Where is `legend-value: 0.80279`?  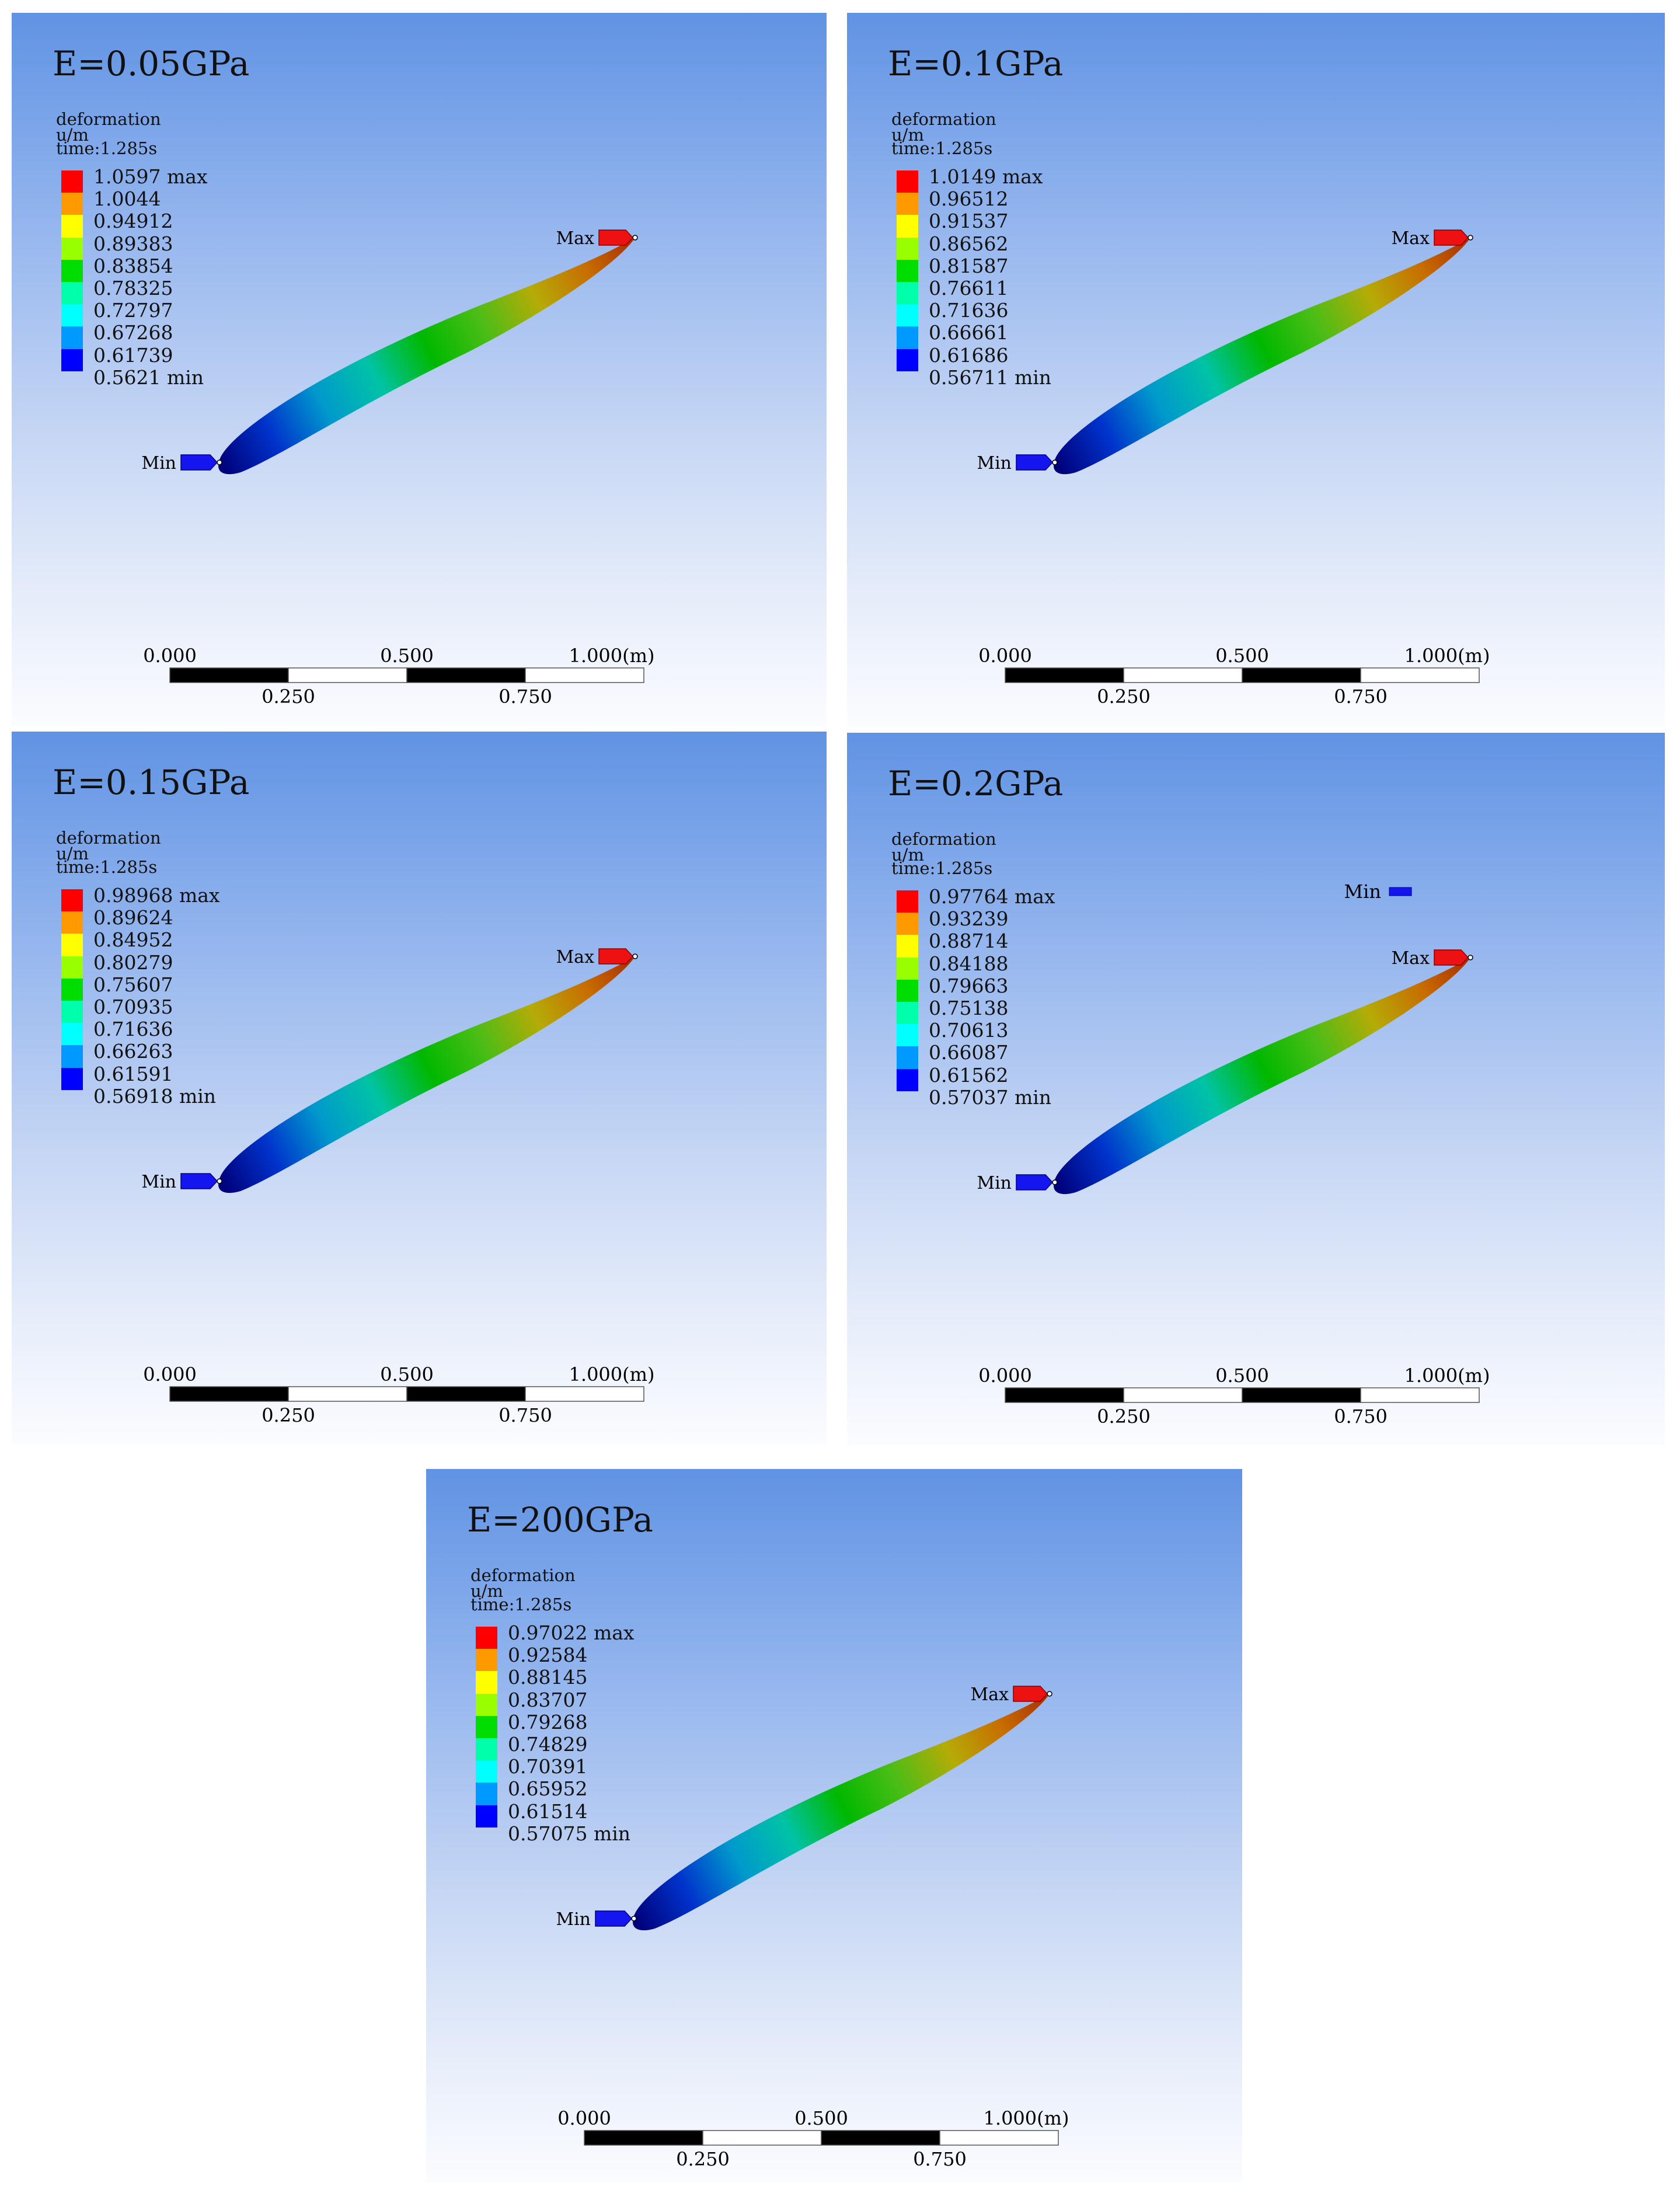
legend-value: 0.80279 is located at coordinates (133, 962).